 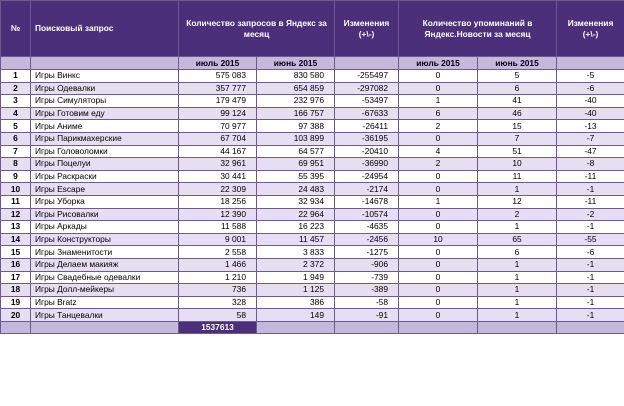 What do you see at coordinates (295, 63) in the screenshot?
I see `subheader-jun-requests: июнь 2015` at bounding box center [295, 63].